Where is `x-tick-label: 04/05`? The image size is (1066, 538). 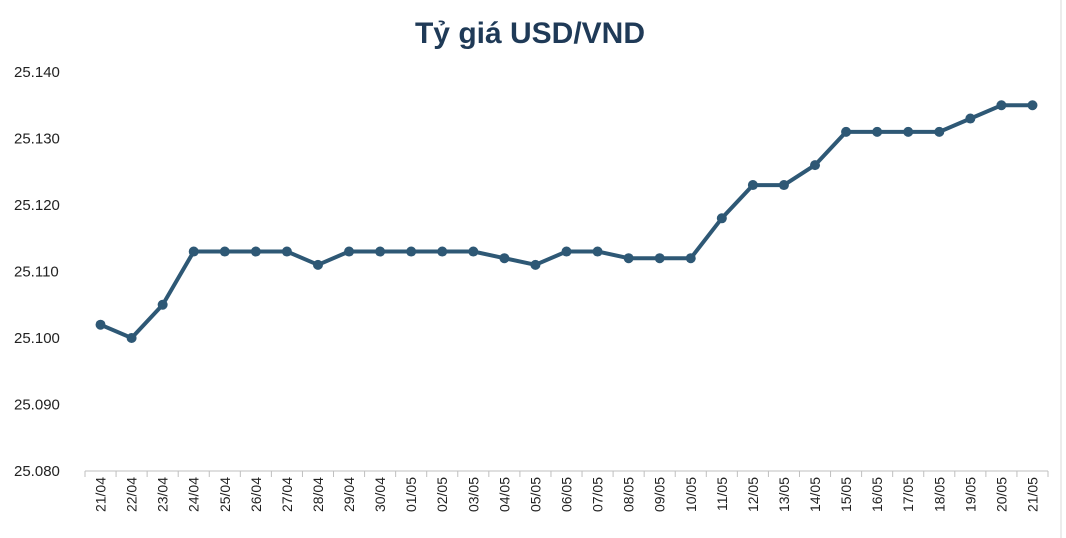 x-tick-label: 04/05 is located at coordinates (504, 494).